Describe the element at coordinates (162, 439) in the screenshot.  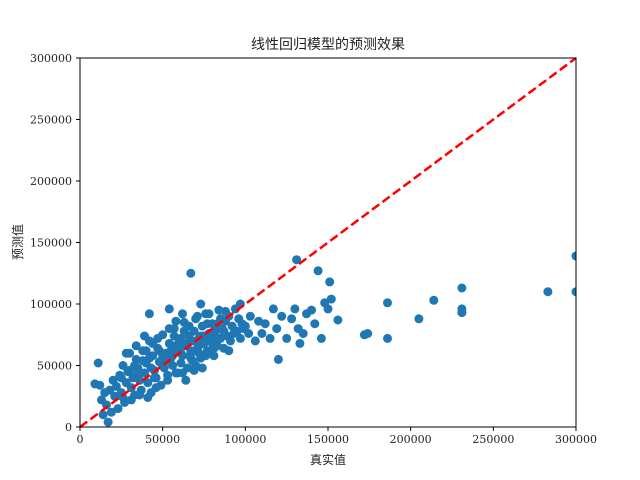
I see `x-tick-label: 50000` at that location.